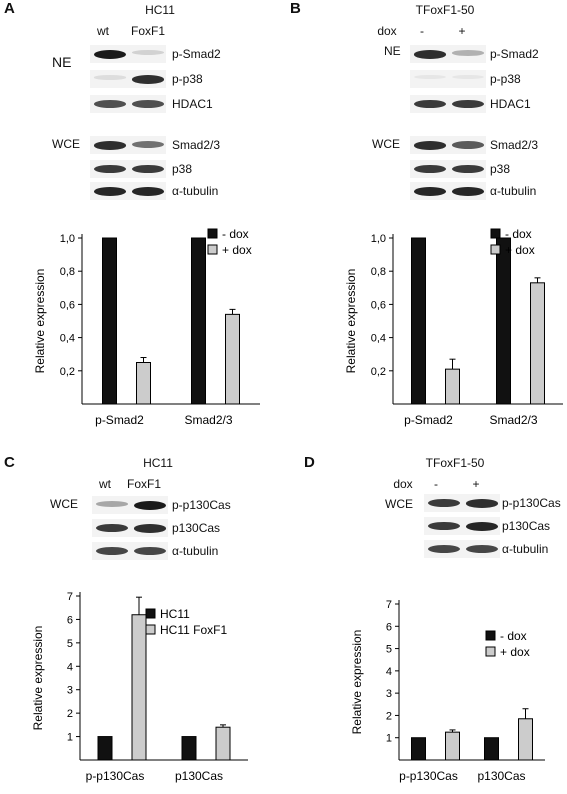 The image size is (567, 794). Describe the element at coordinates (9, 462) in the screenshot. I see `panel-label: C` at that location.